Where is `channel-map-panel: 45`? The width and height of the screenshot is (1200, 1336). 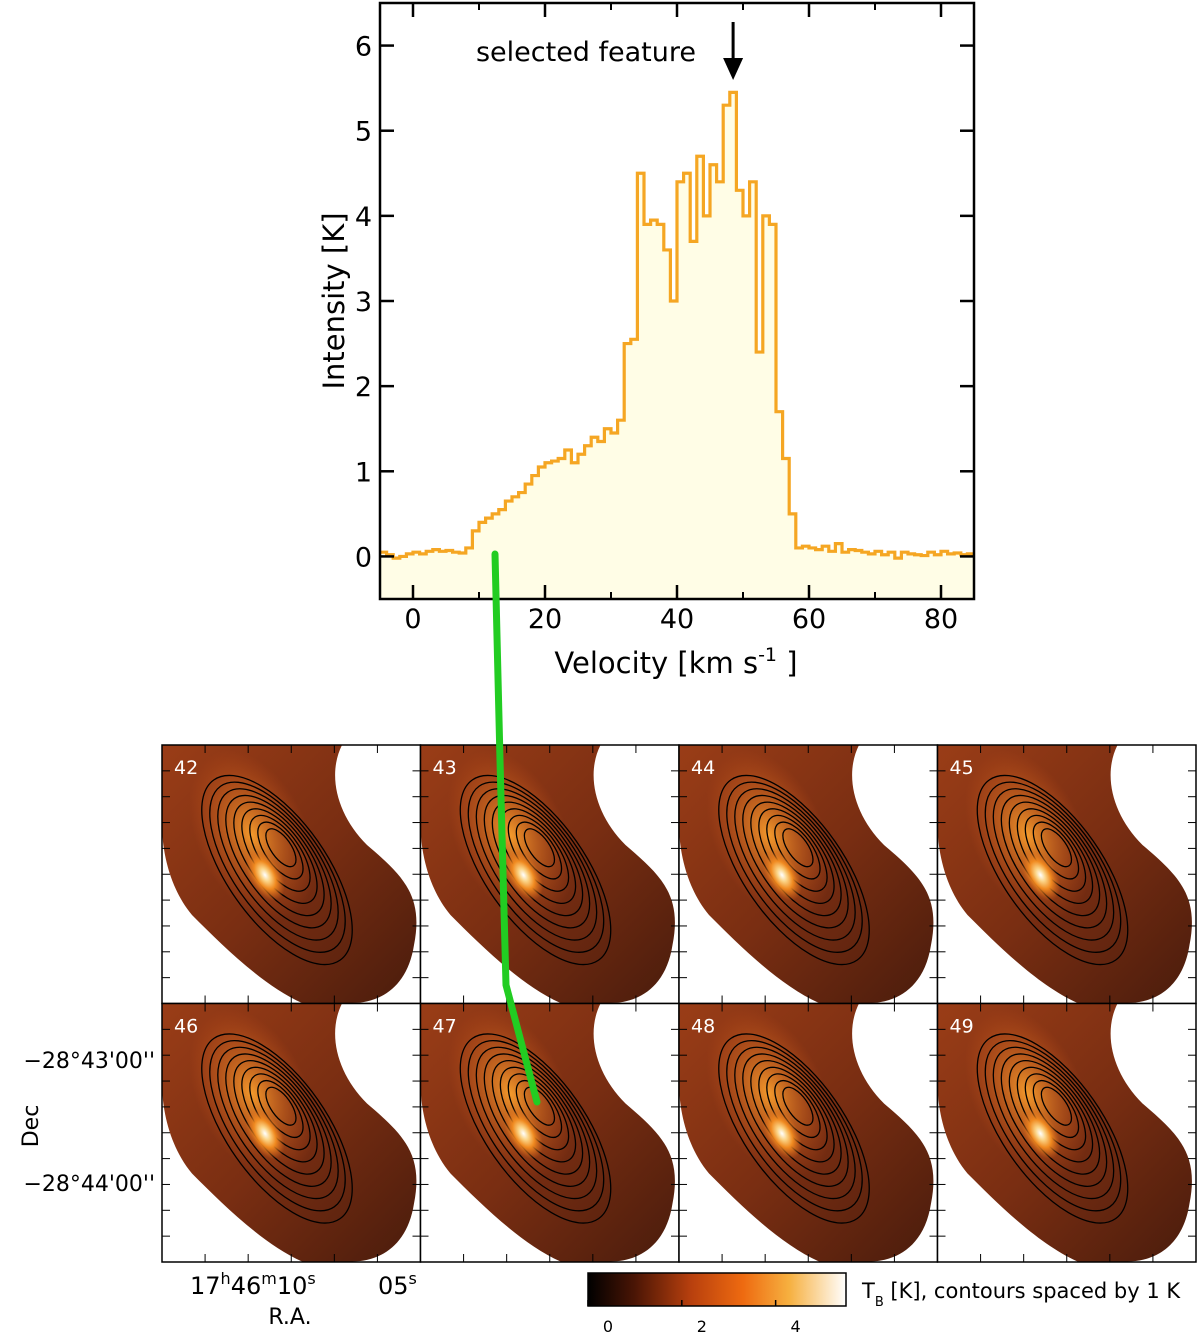
channel-map-panel: 45 is located at coordinates (1066, 874).